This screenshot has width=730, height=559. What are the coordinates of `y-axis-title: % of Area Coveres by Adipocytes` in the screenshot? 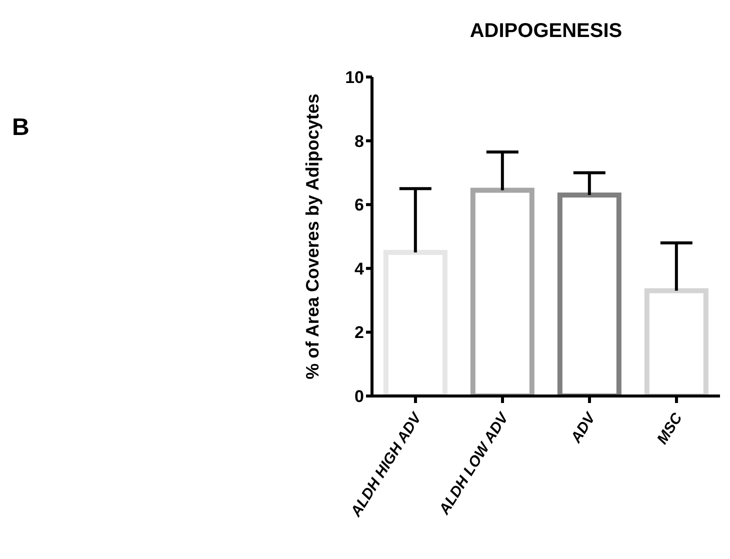 It's located at (312, 237).